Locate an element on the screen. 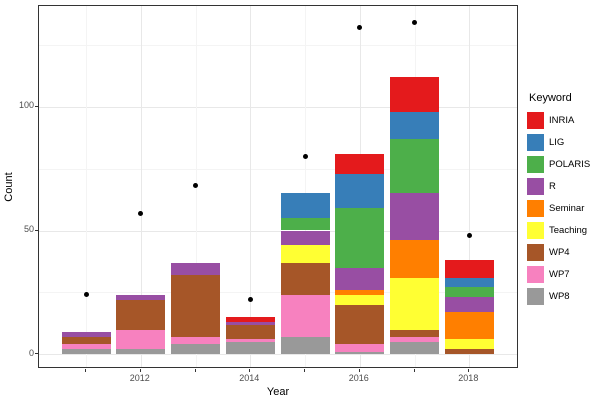  bar-segment-inria-2017 is located at coordinates (415, 94).